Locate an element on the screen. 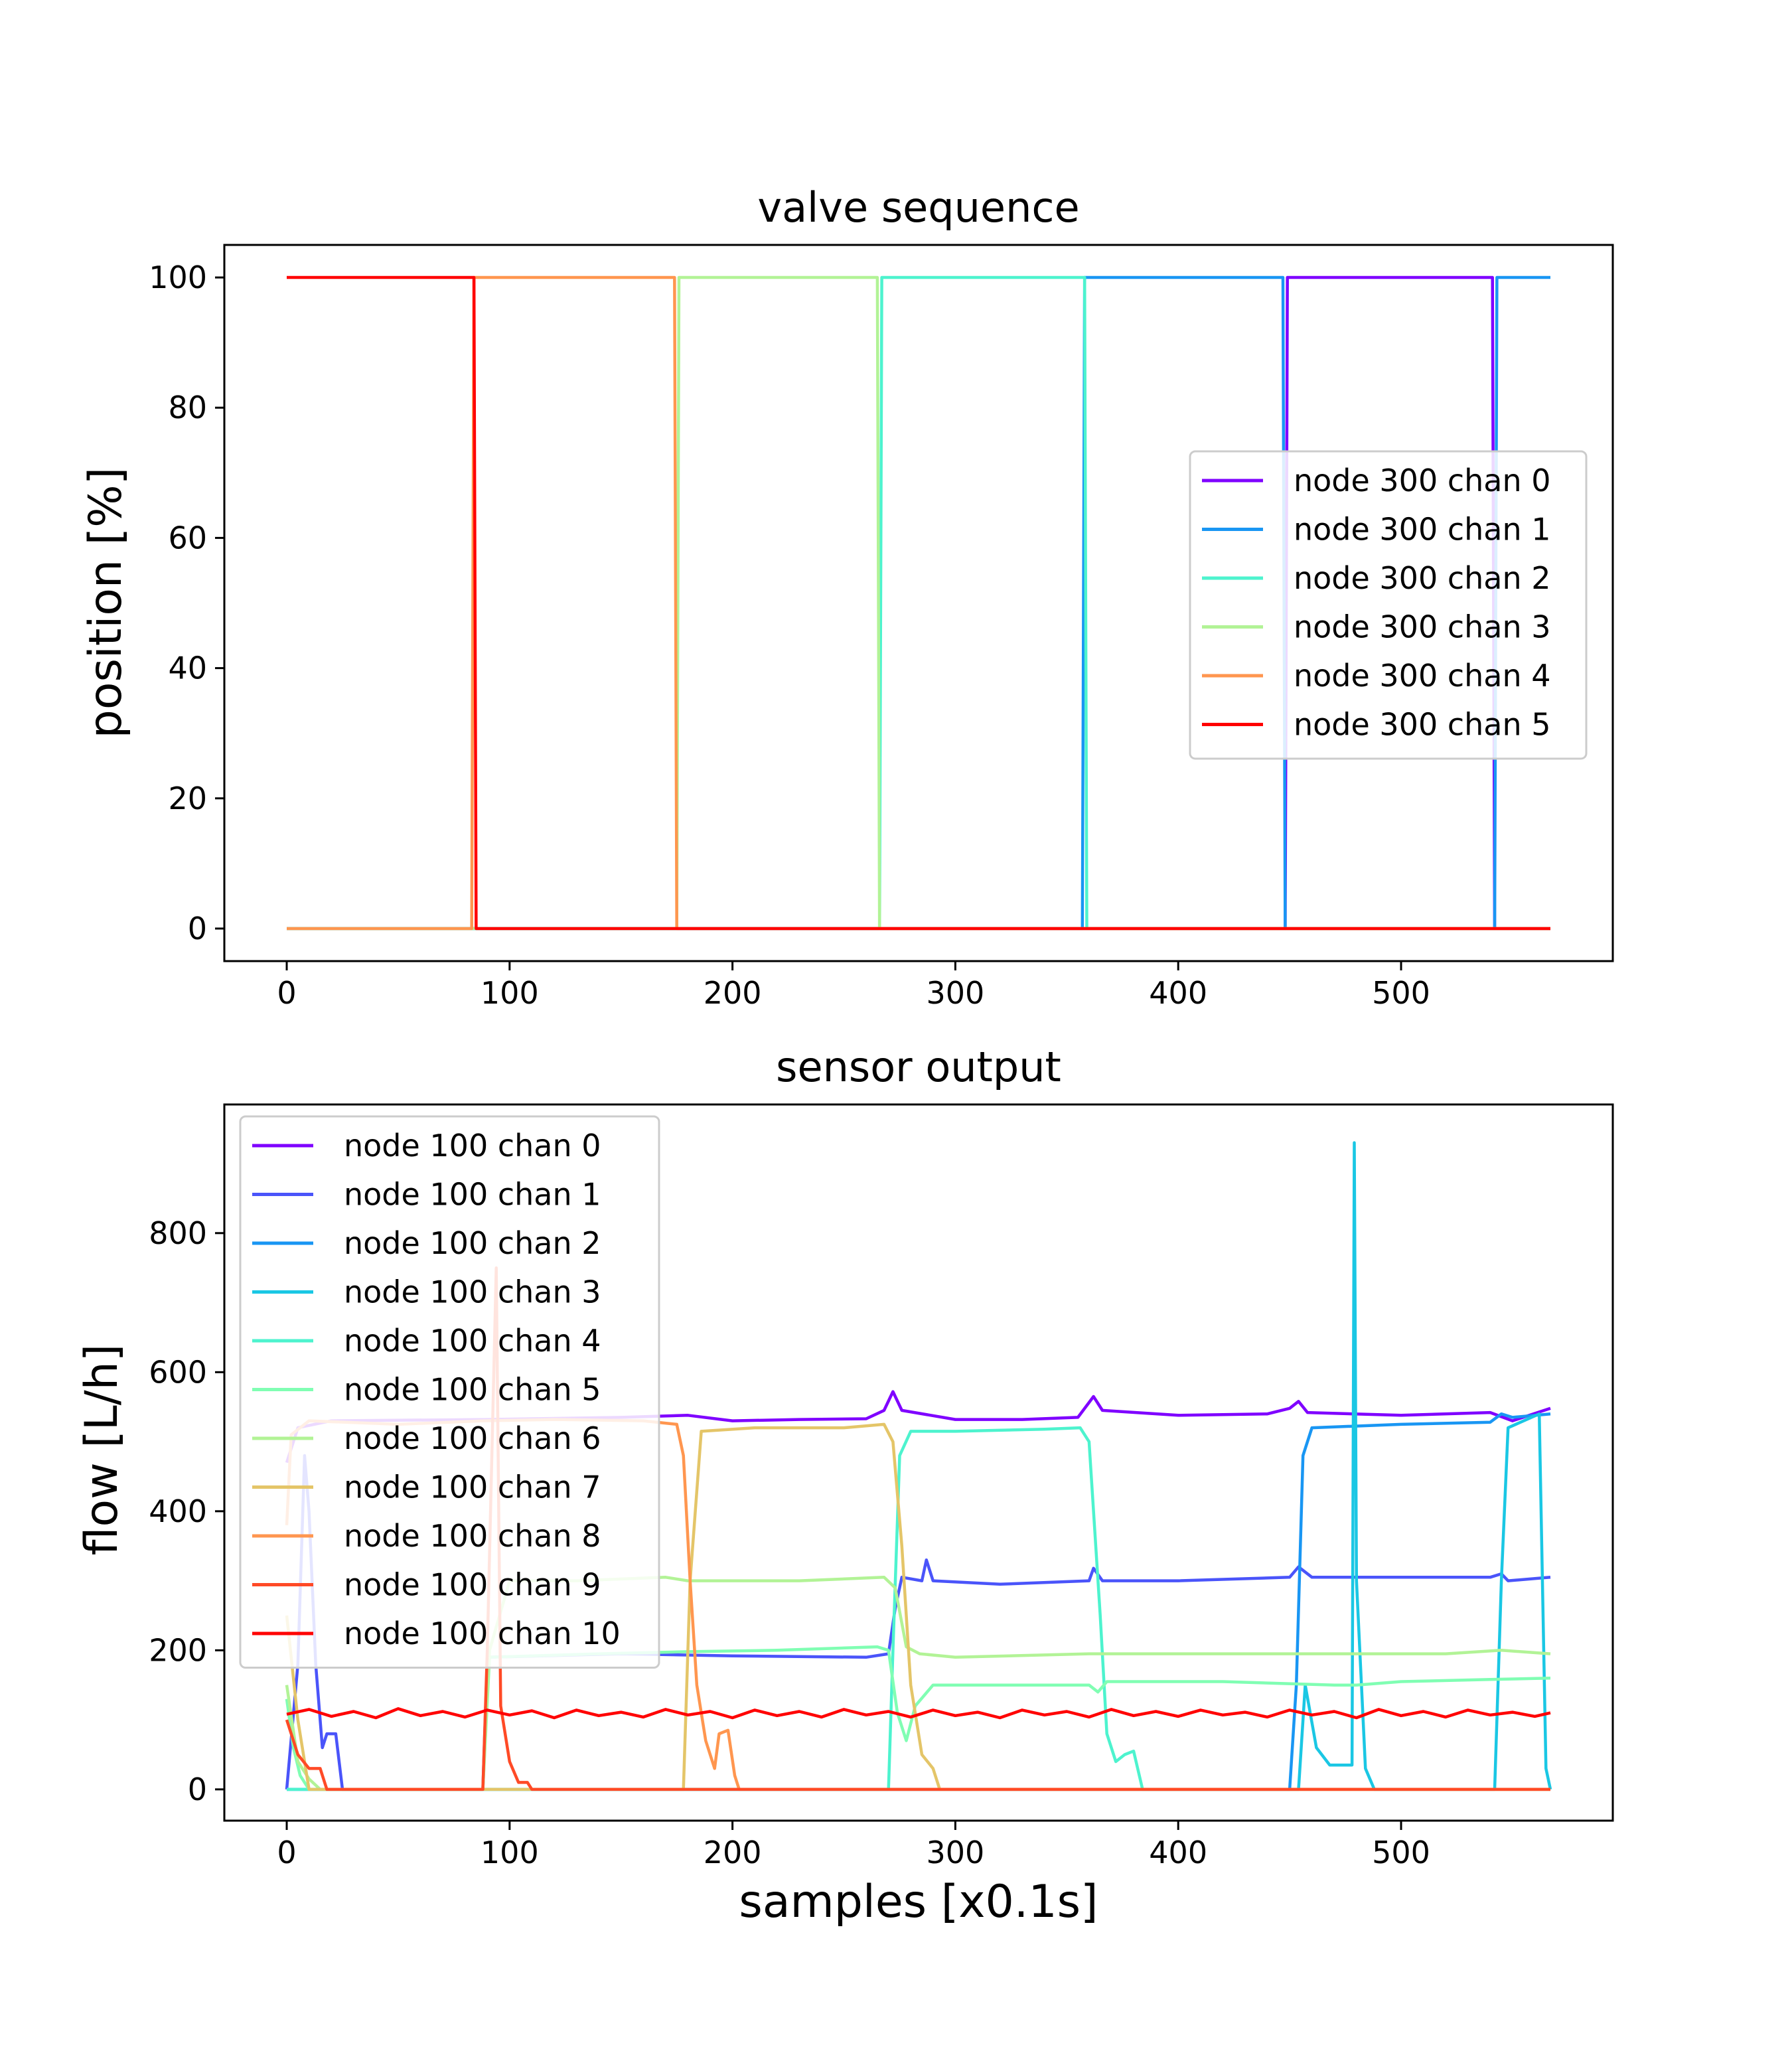 The height and width of the screenshot is (2045, 1792). legend-label: node 100 chan 7 is located at coordinates (472, 1487).